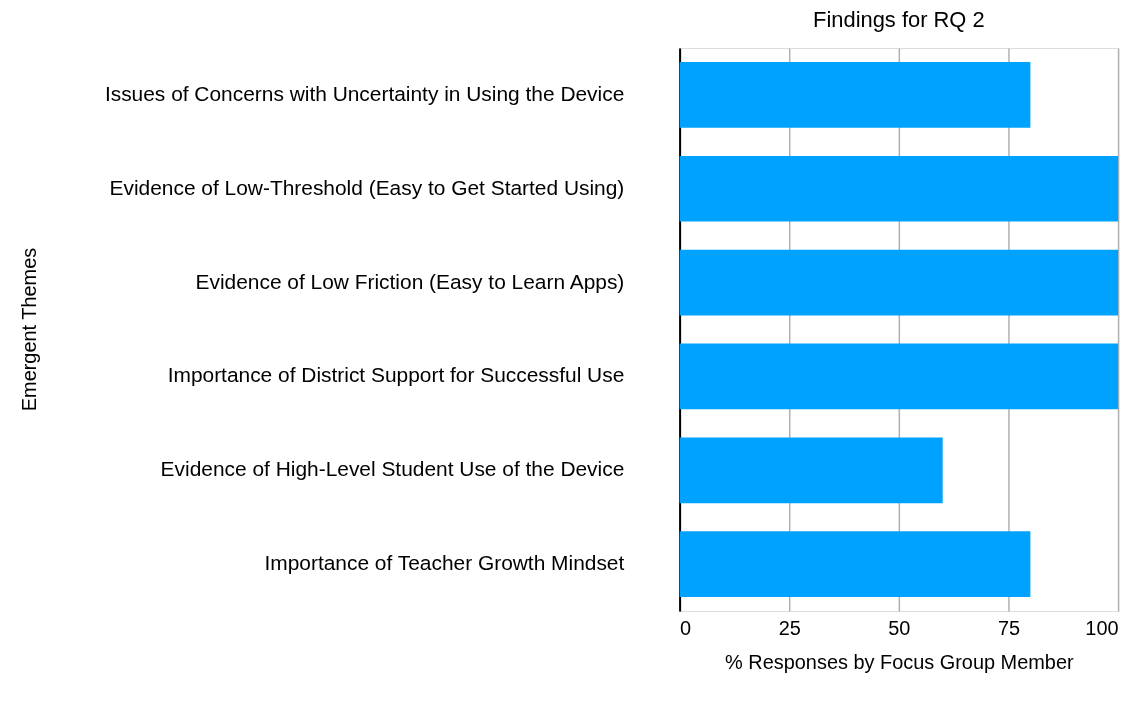  Describe the element at coordinates (899, 628) in the screenshot. I see `x-tick-label: 50` at that location.